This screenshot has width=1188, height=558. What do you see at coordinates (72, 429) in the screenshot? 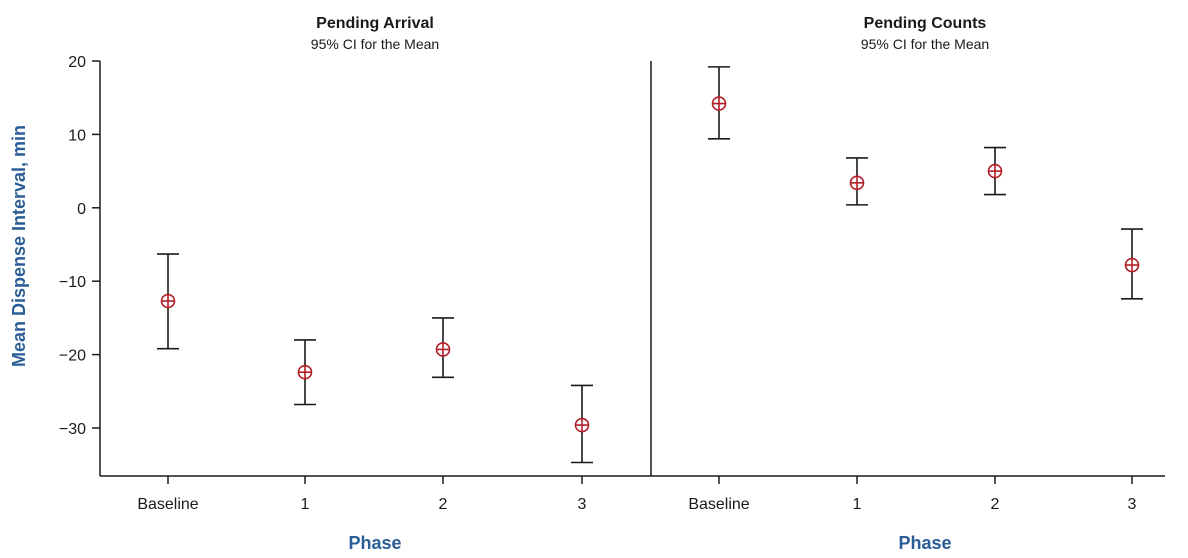
I see `y-tick-label: −30` at bounding box center [72, 429].